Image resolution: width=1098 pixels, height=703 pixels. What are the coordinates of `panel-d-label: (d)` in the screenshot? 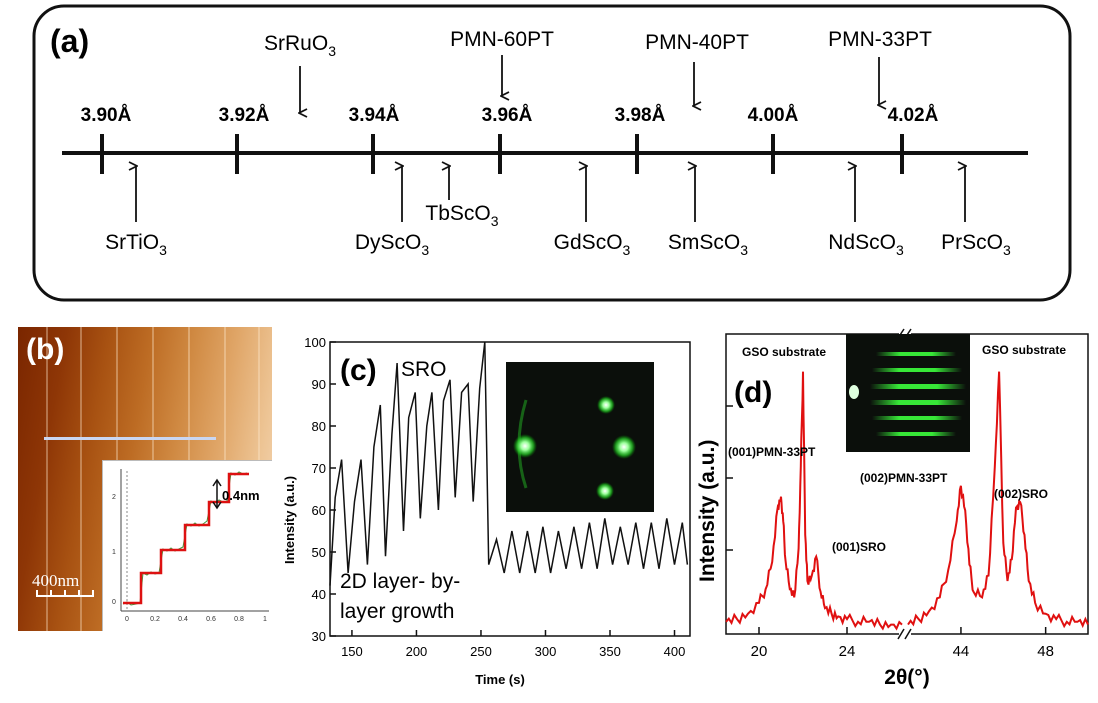 It's located at (753, 392).